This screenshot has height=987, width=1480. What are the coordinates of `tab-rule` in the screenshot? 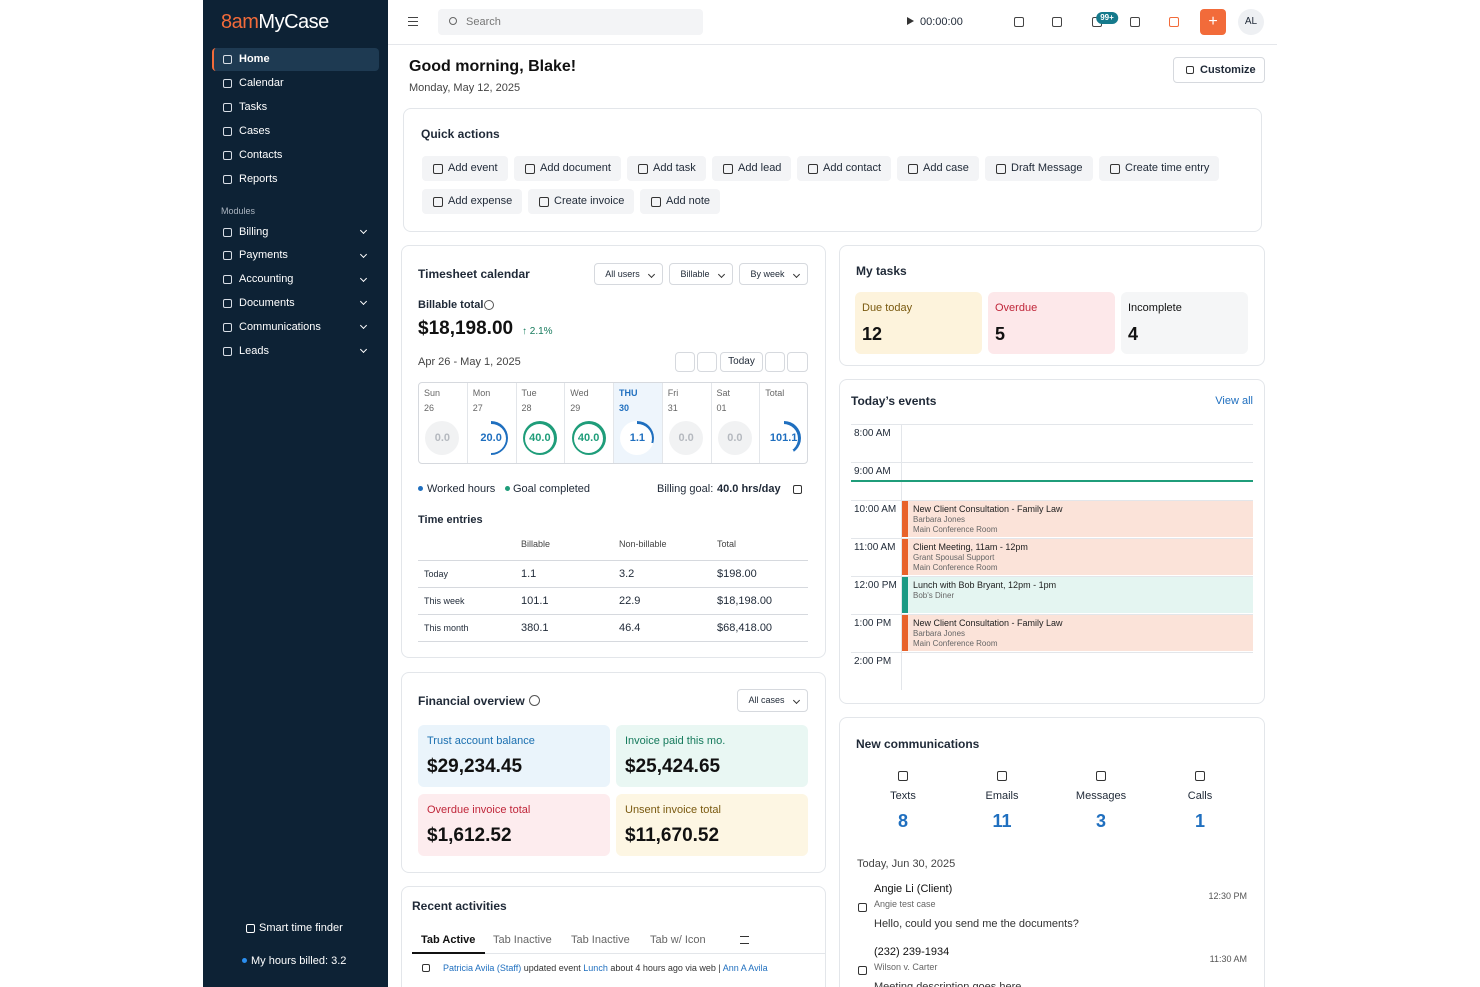 It's located at (619, 953).